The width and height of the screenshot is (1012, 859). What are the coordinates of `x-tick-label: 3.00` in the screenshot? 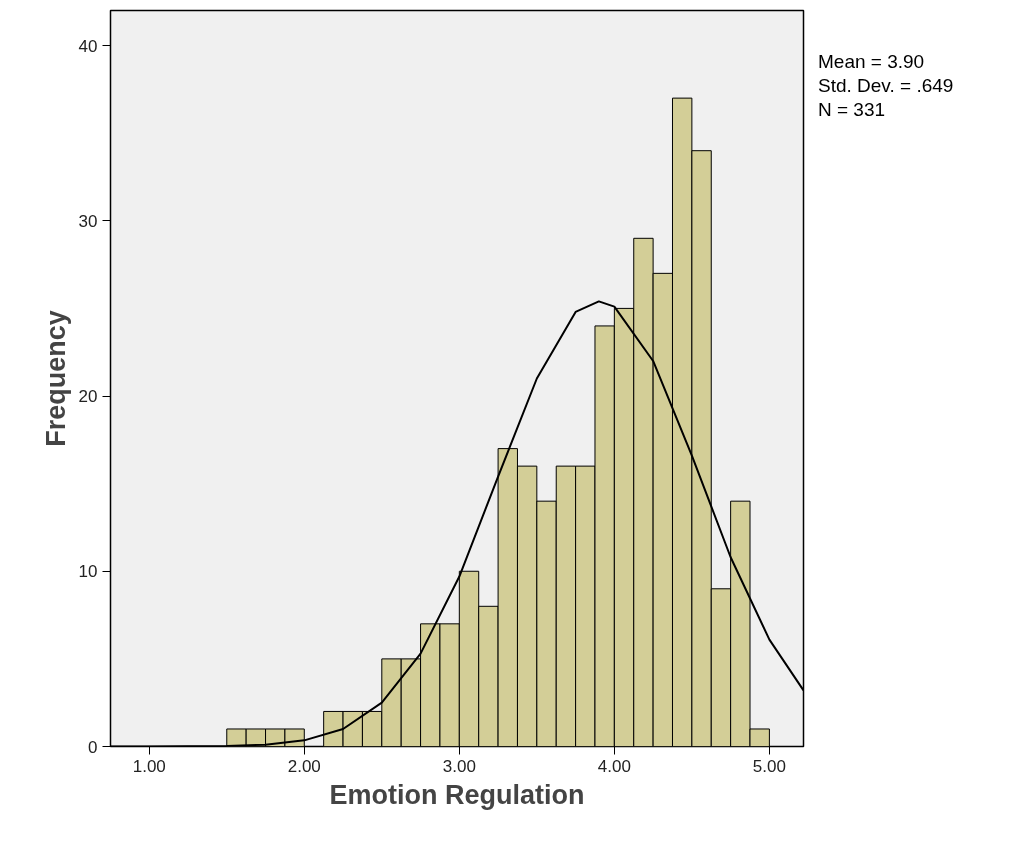 It's located at (459, 766).